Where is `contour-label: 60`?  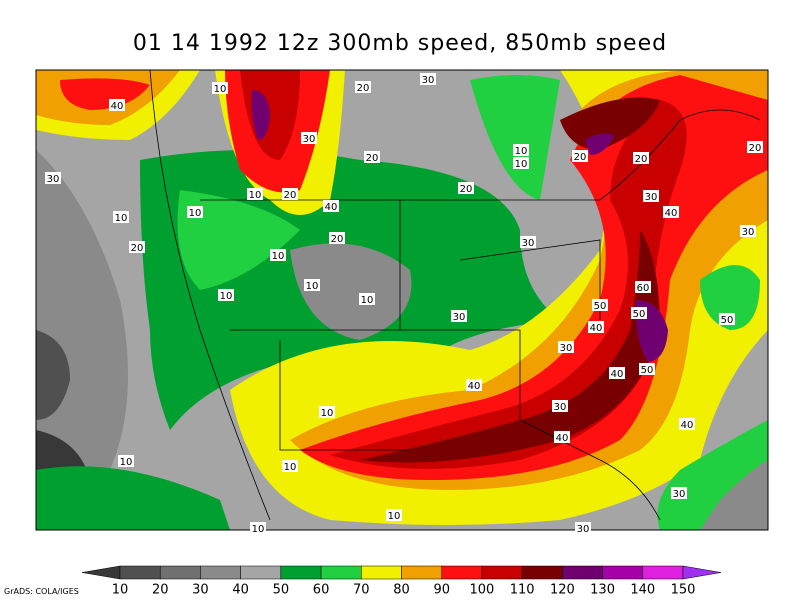
contour-label: 60 is located at coordinates (643, 288).